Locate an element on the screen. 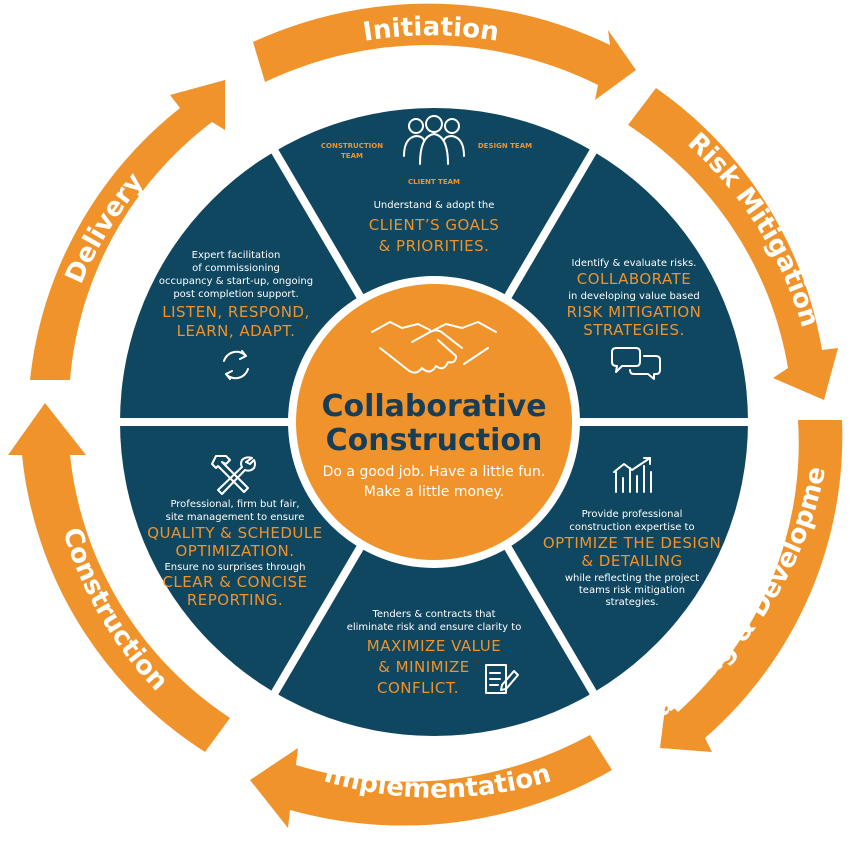 The image size is (867, 845). tools-icon is located at coordinates (233, 475).